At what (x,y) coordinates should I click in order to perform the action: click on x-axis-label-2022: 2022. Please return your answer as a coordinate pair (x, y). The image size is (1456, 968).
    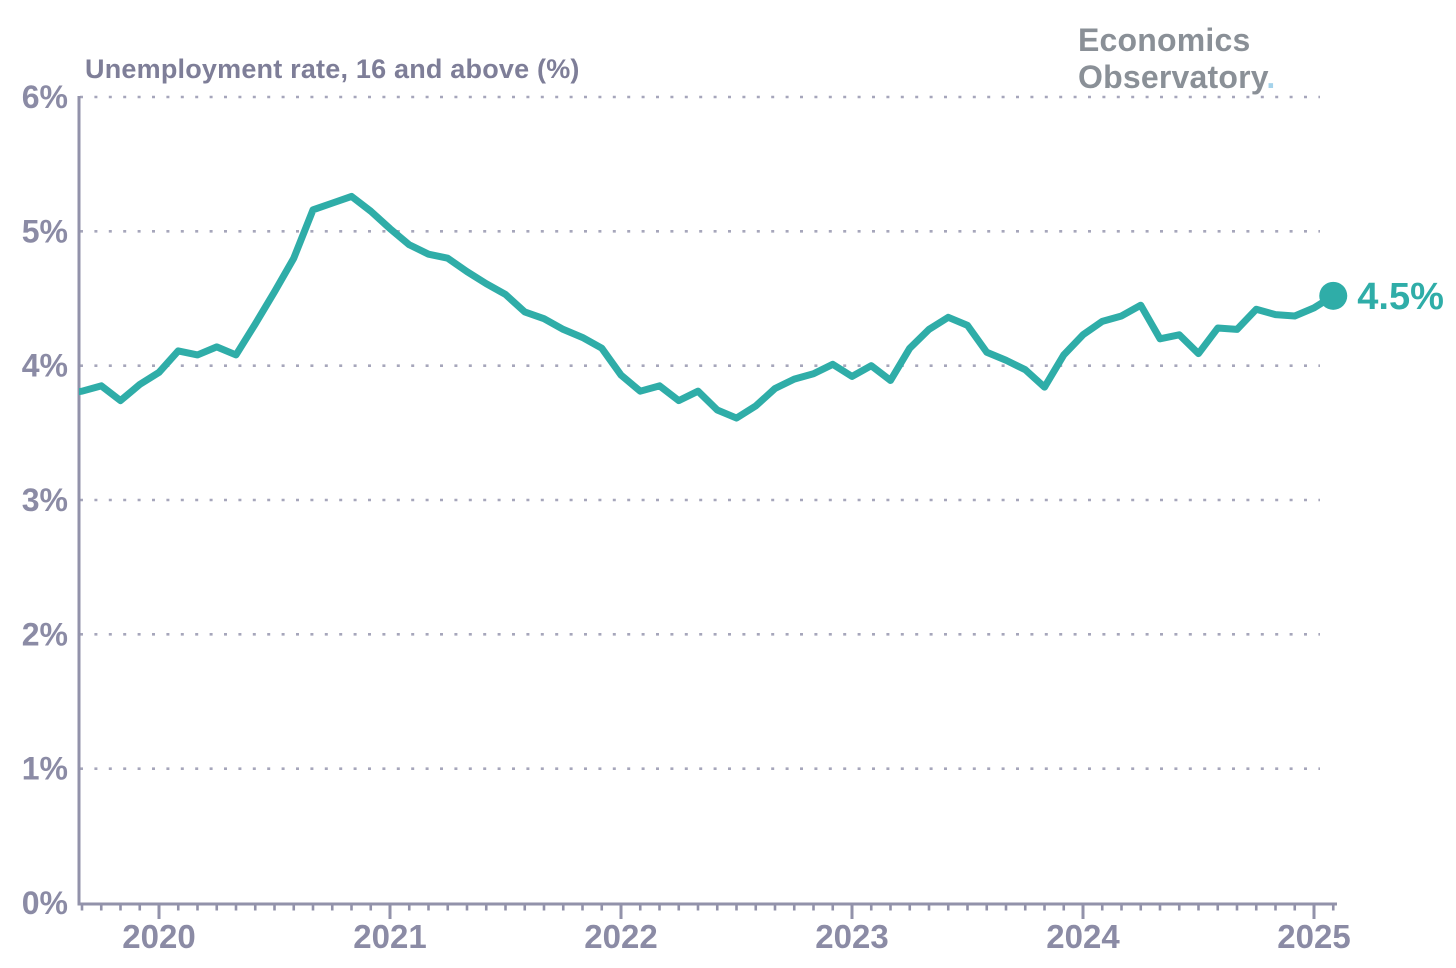
    Looking at the image, I should click on (620, 936).